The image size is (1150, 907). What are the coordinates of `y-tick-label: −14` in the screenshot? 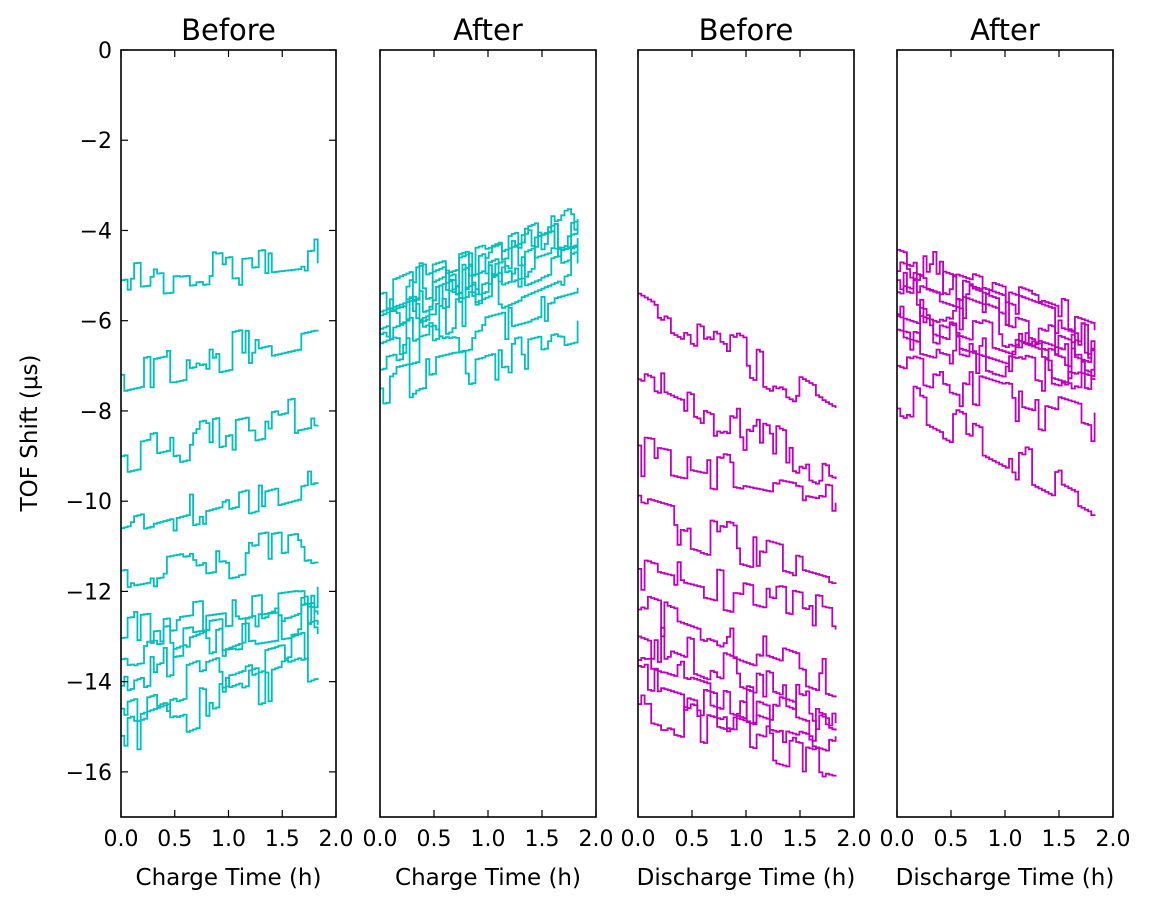 It's located at (89, 683).